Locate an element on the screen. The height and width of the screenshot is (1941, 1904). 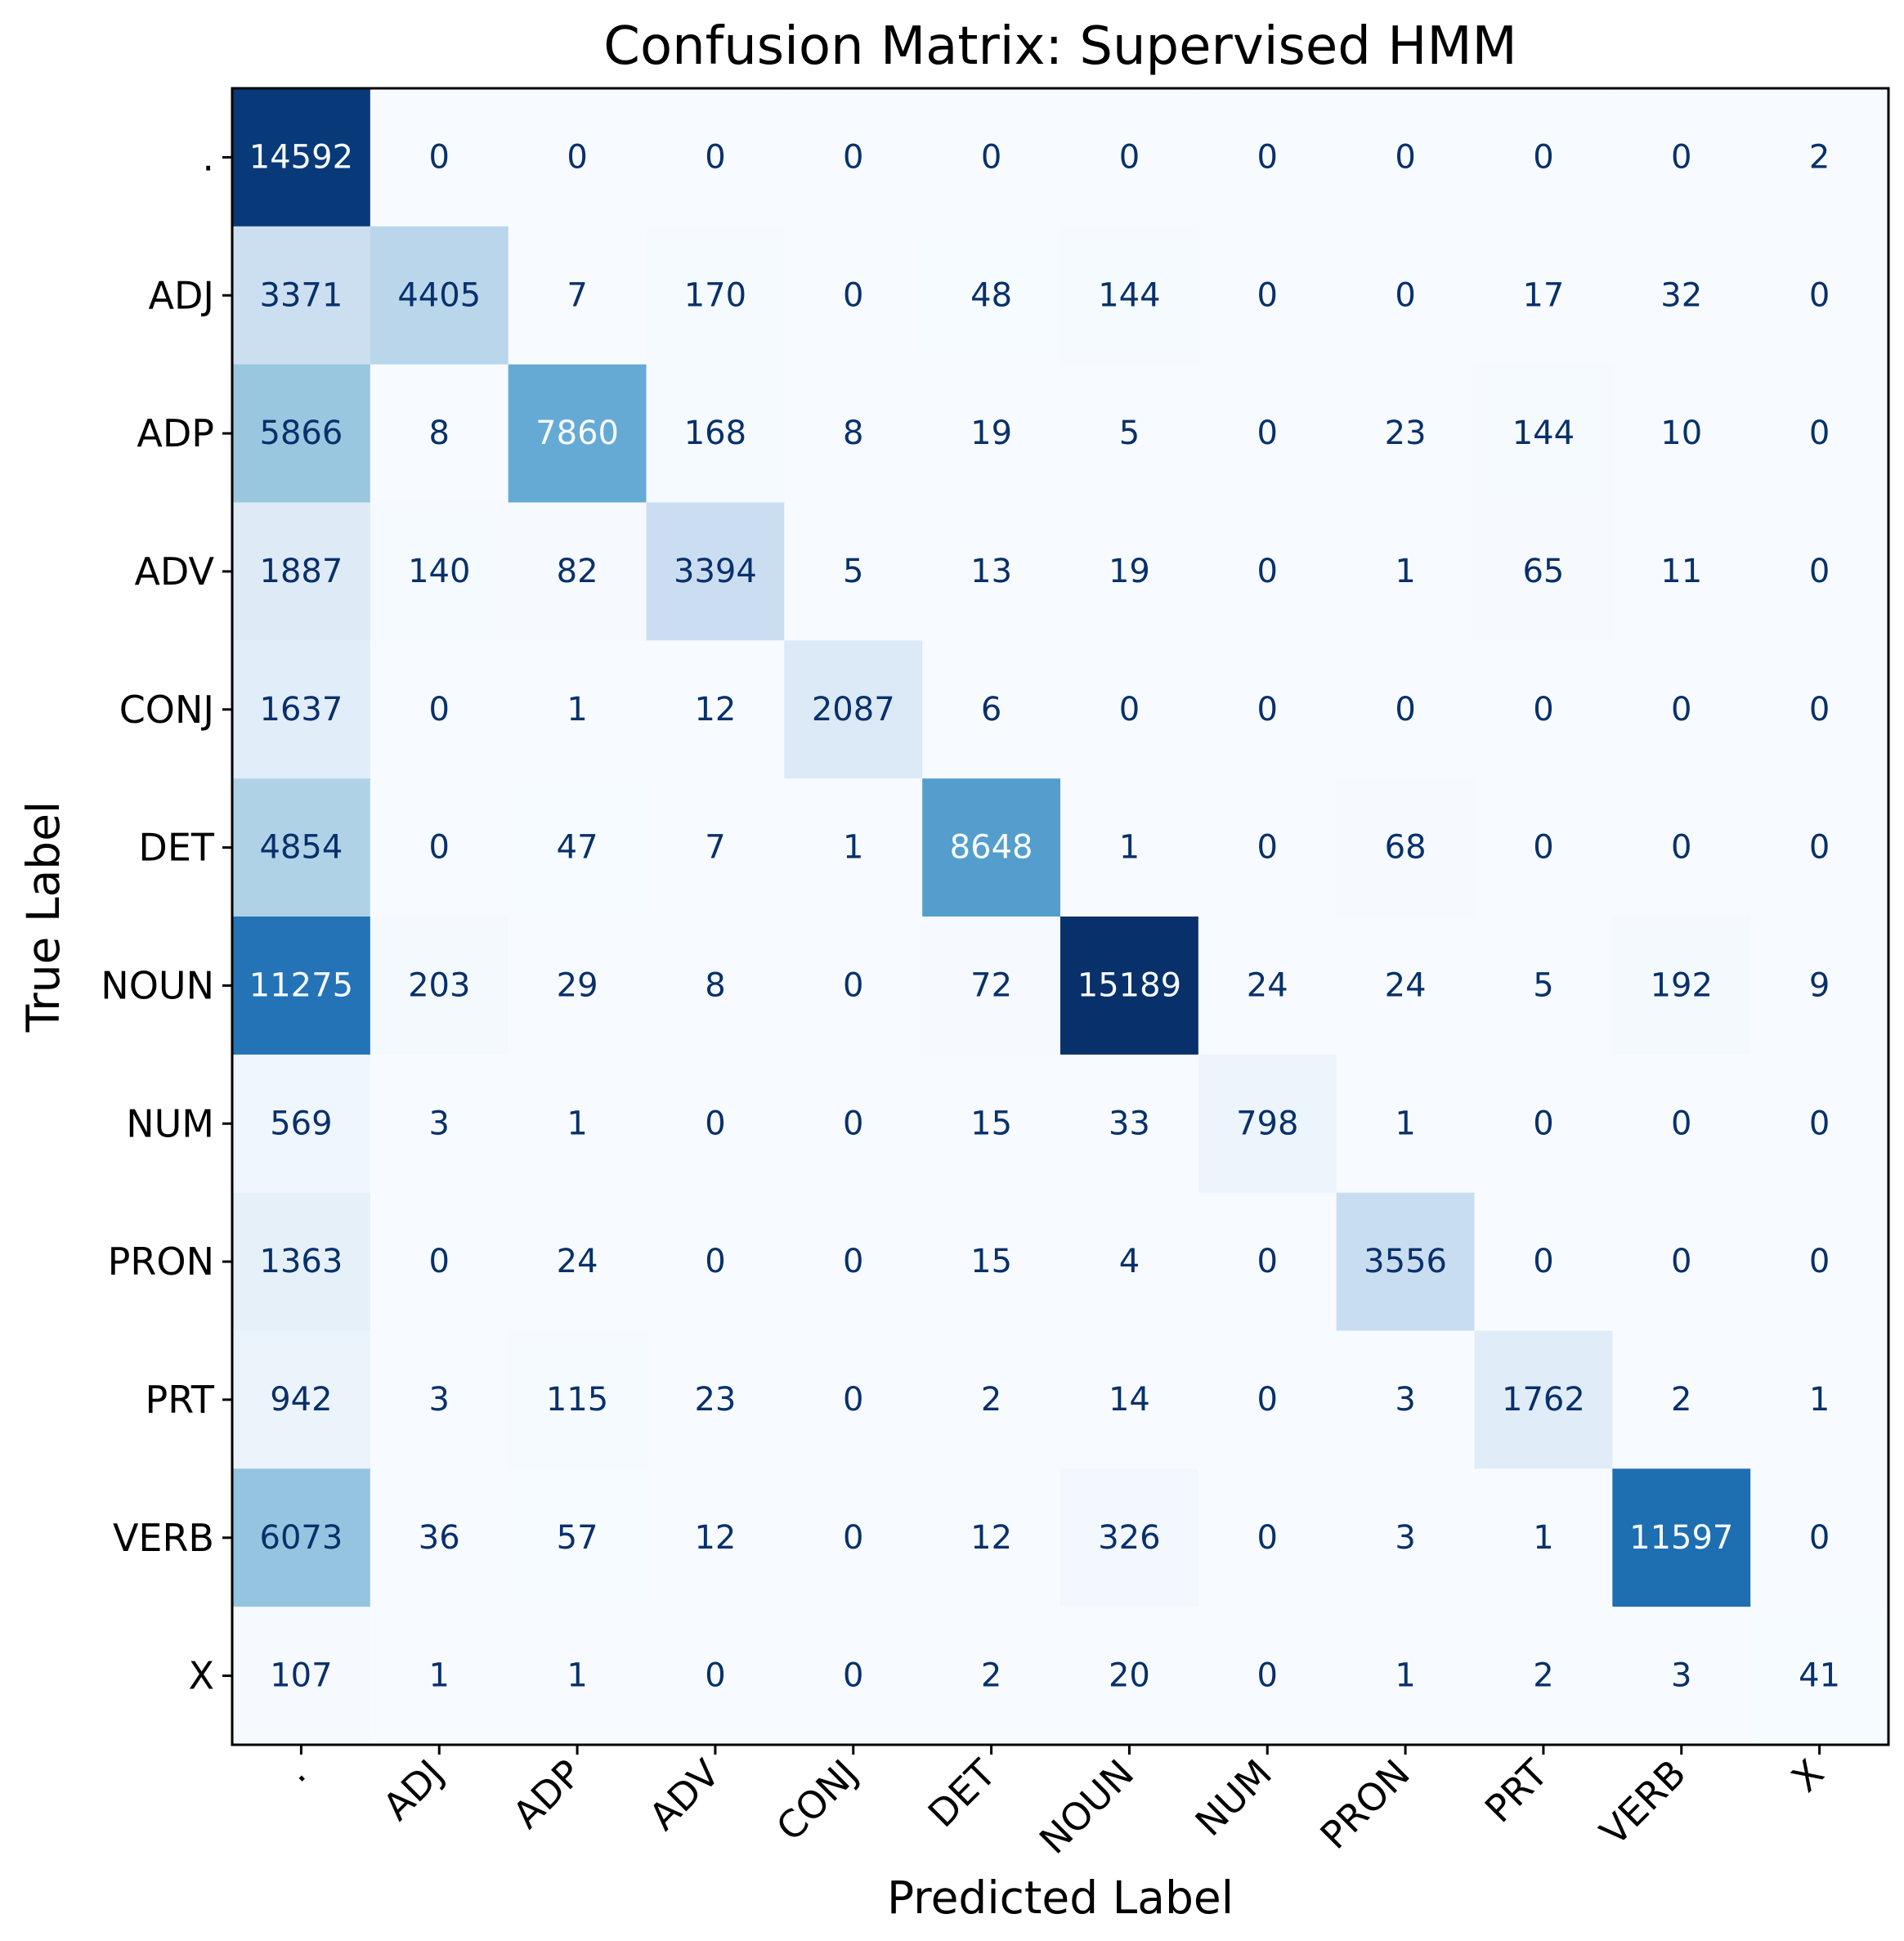
y-tick-label: NOUN is located at coordinates (158, 985).